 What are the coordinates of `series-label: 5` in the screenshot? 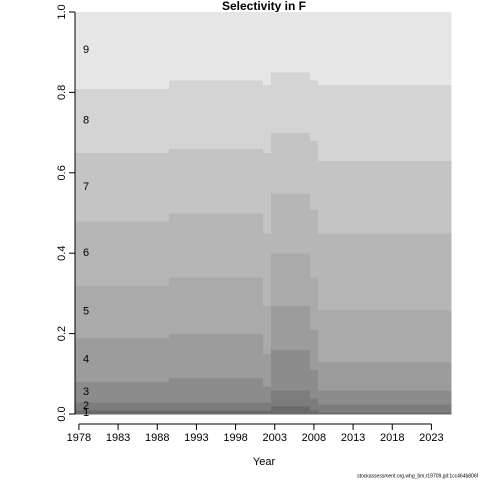 It's located at (86, 311).